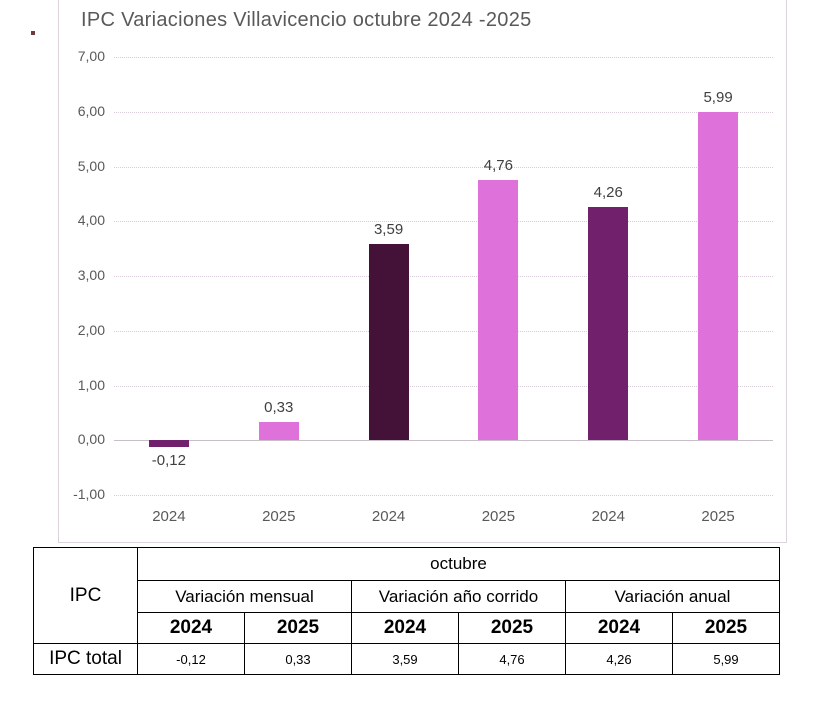 The height and width of the screenshot is (702, 820). Describe the element at coordinates (298, 659) in the screenshot. I see `table-value-cell: 0,33` at that location.